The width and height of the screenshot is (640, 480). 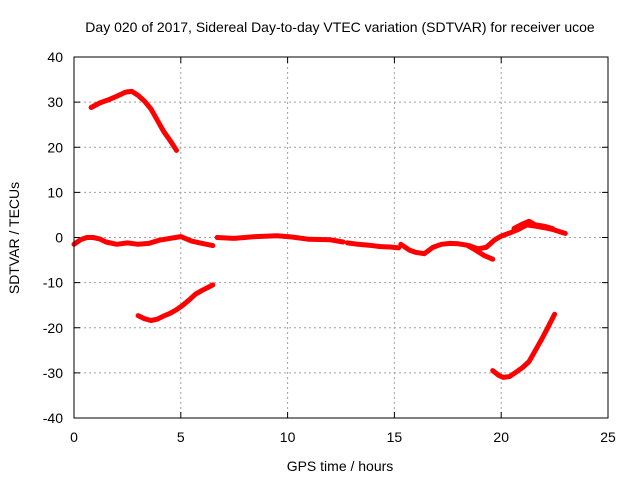 I want to click on y-tick-label: 0, so click(x=59, y=238).